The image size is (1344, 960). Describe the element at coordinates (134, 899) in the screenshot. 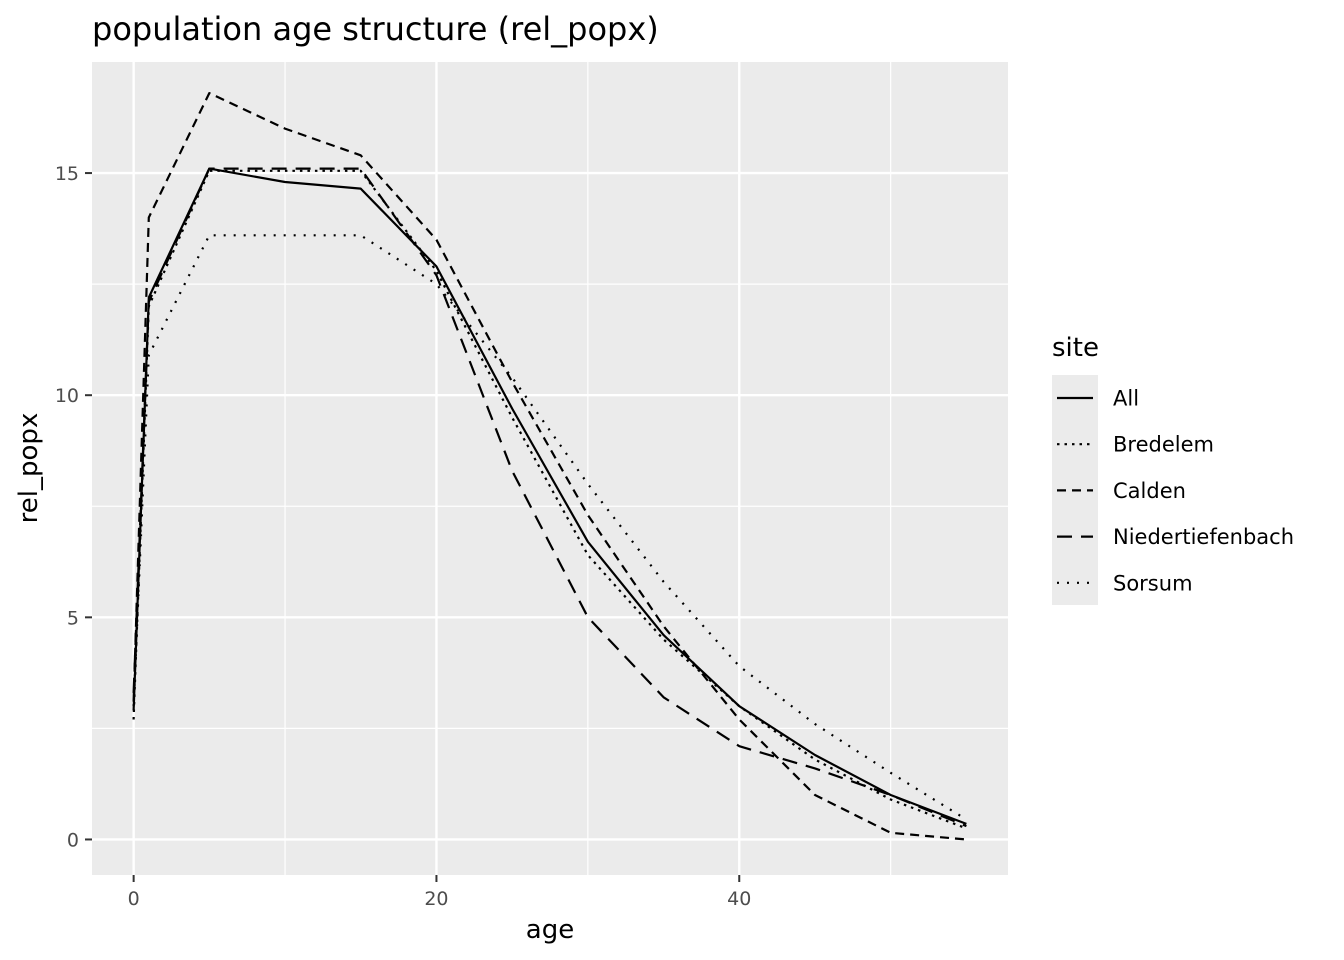

I see `x-tick-label: 0` at that location.